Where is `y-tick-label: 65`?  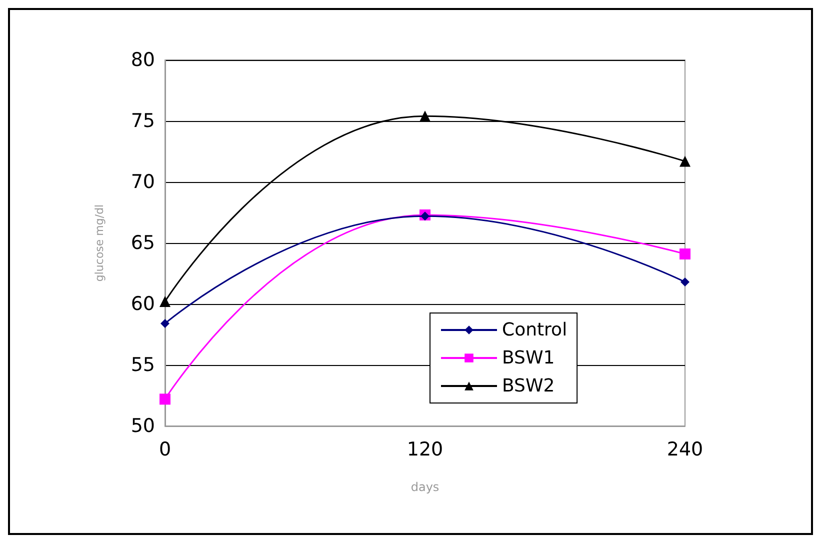
y-tick-label: 65 is located at coordinates (142, 243).